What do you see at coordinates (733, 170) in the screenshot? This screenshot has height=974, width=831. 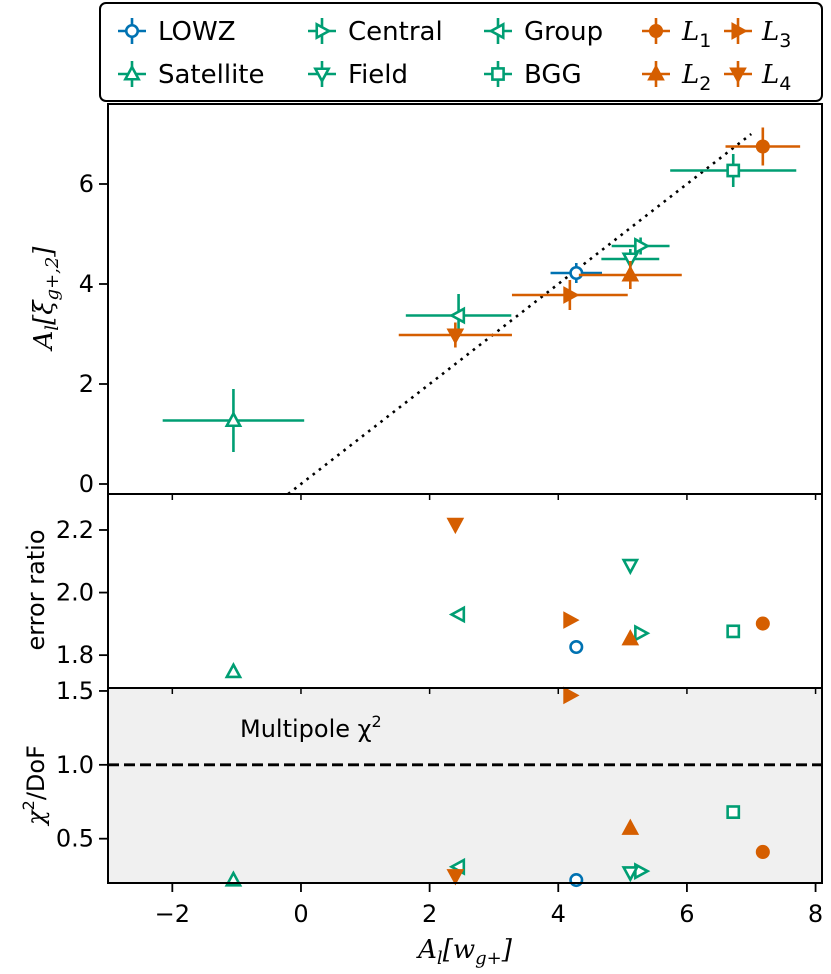 I see `top-point-bgg` at bounding box center [733, 170].